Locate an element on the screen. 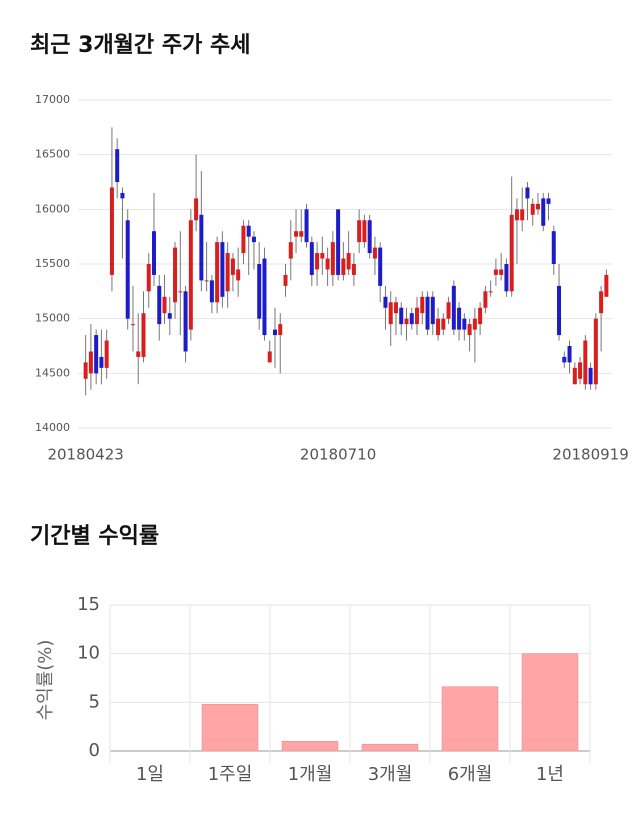  y-tick-label: 16500 is located at coordinates (52, 154).